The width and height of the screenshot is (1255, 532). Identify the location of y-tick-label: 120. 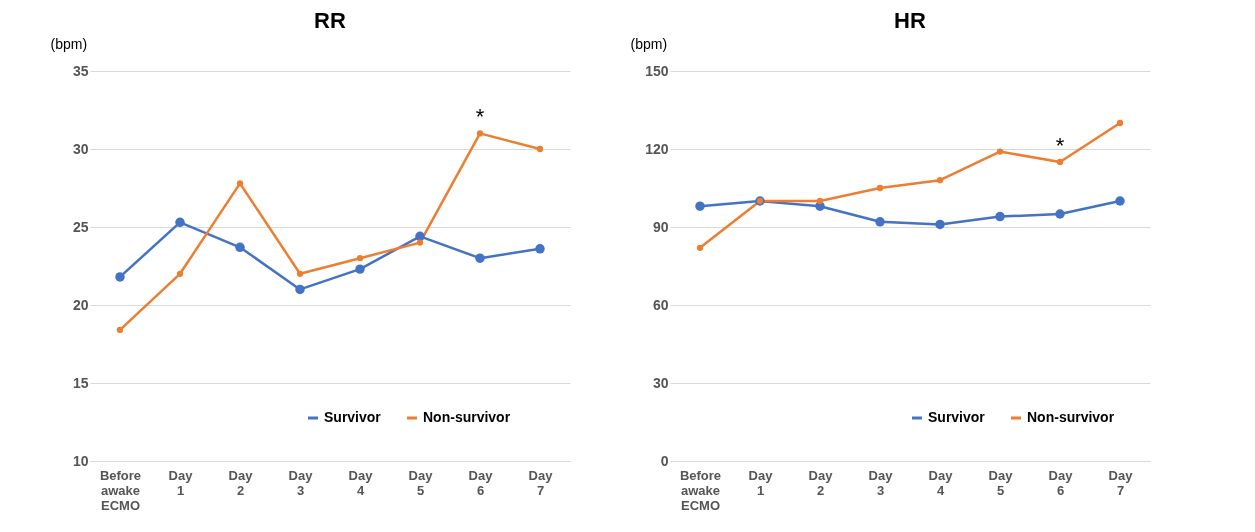
(657, 148).